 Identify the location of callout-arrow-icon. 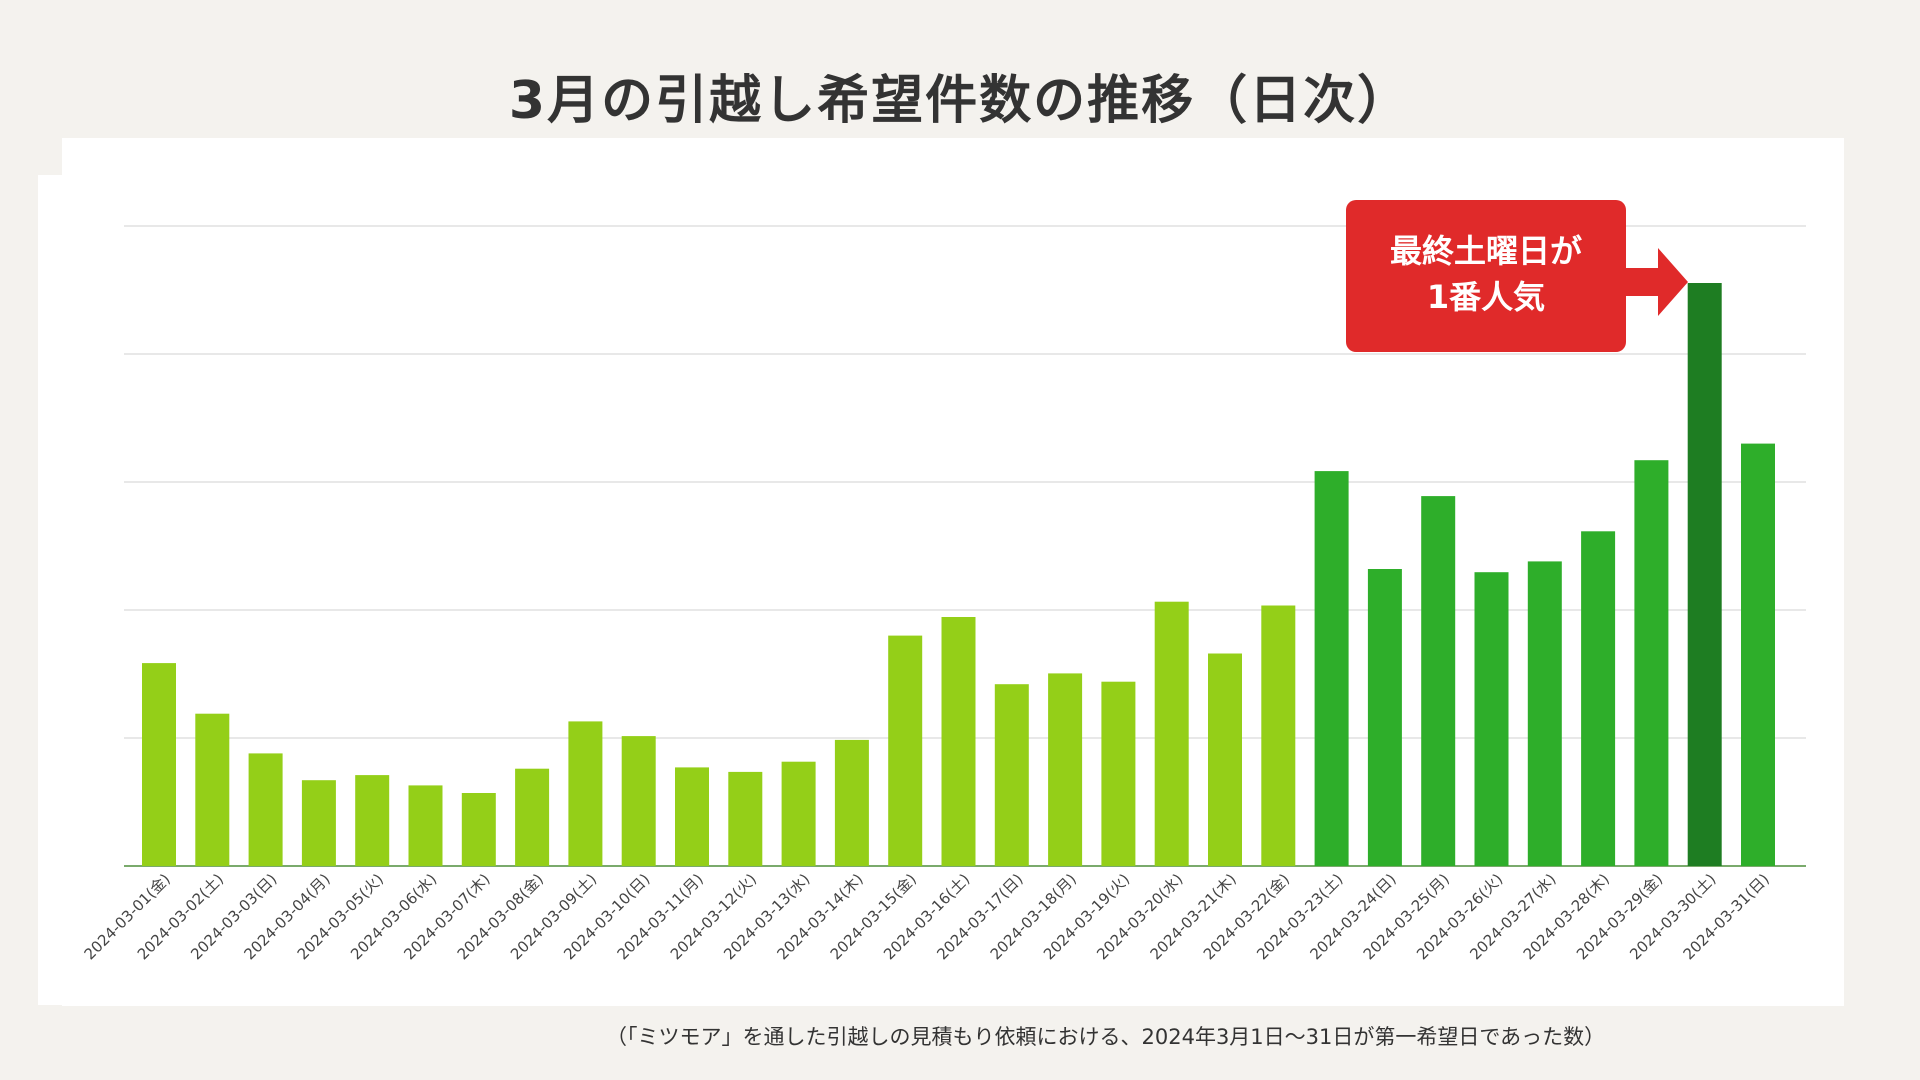
(1656, 282).